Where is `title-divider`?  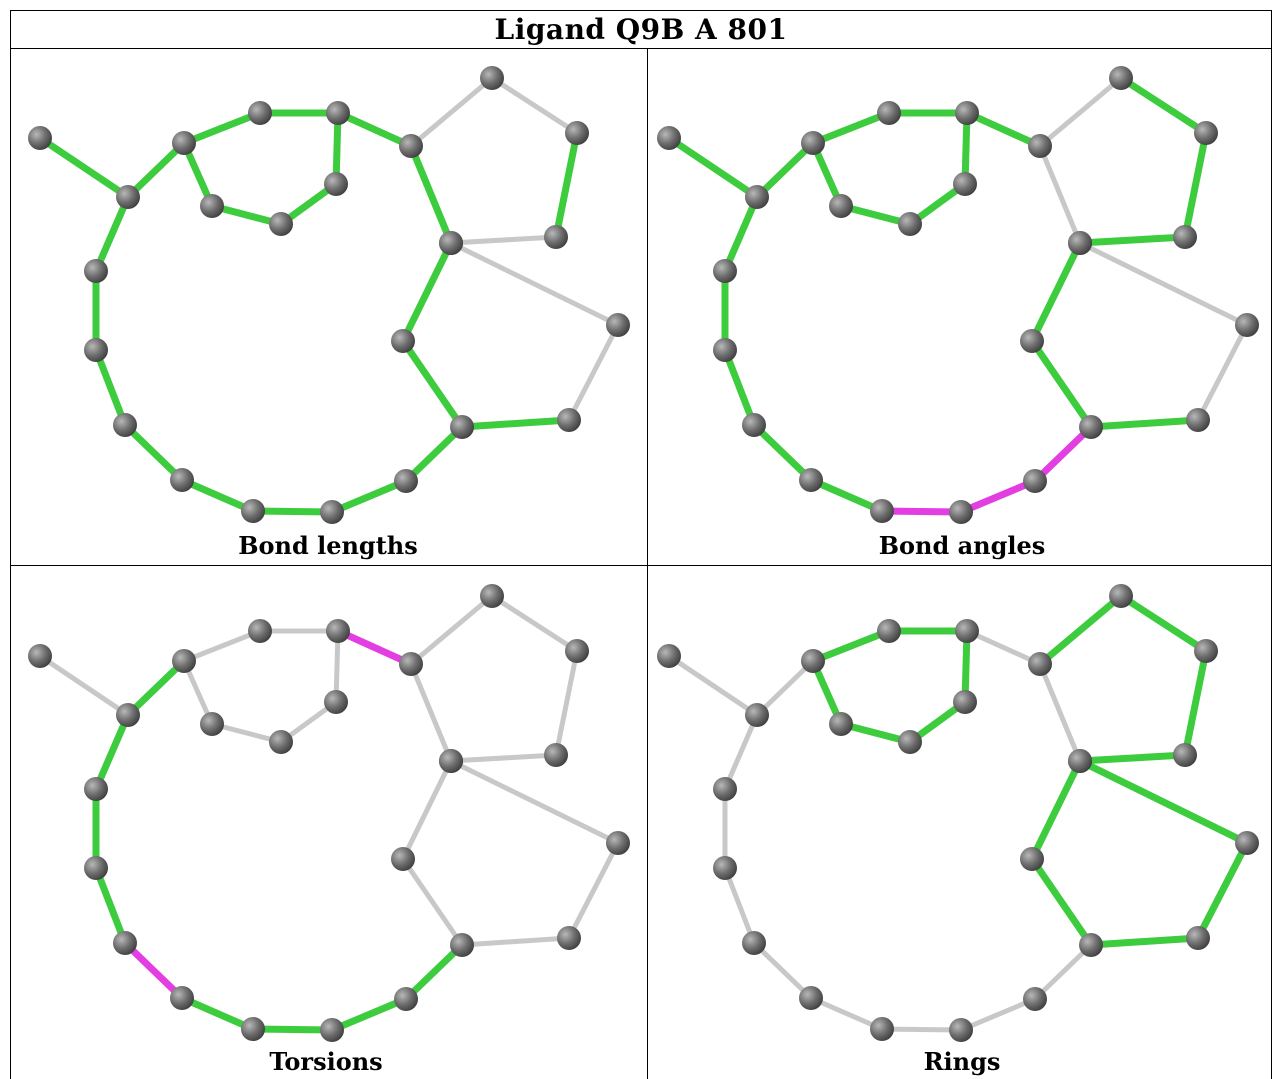
title-divider is located at coordinates (641, 48).